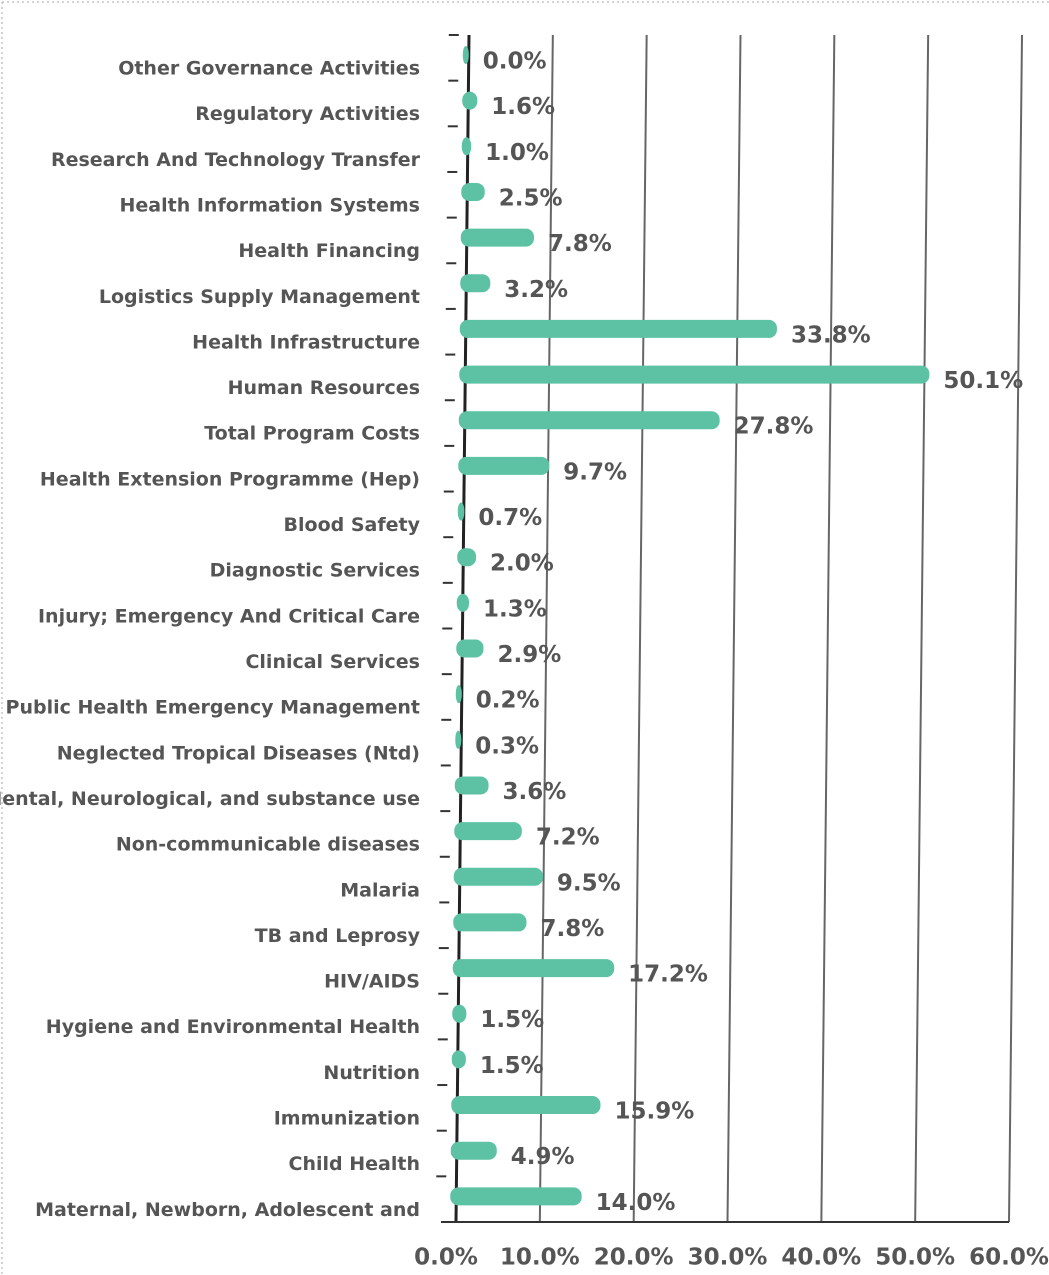 The image size is (1049, 1275). I want to click on x-tick-label: 40.0%, so click(821, 1258).